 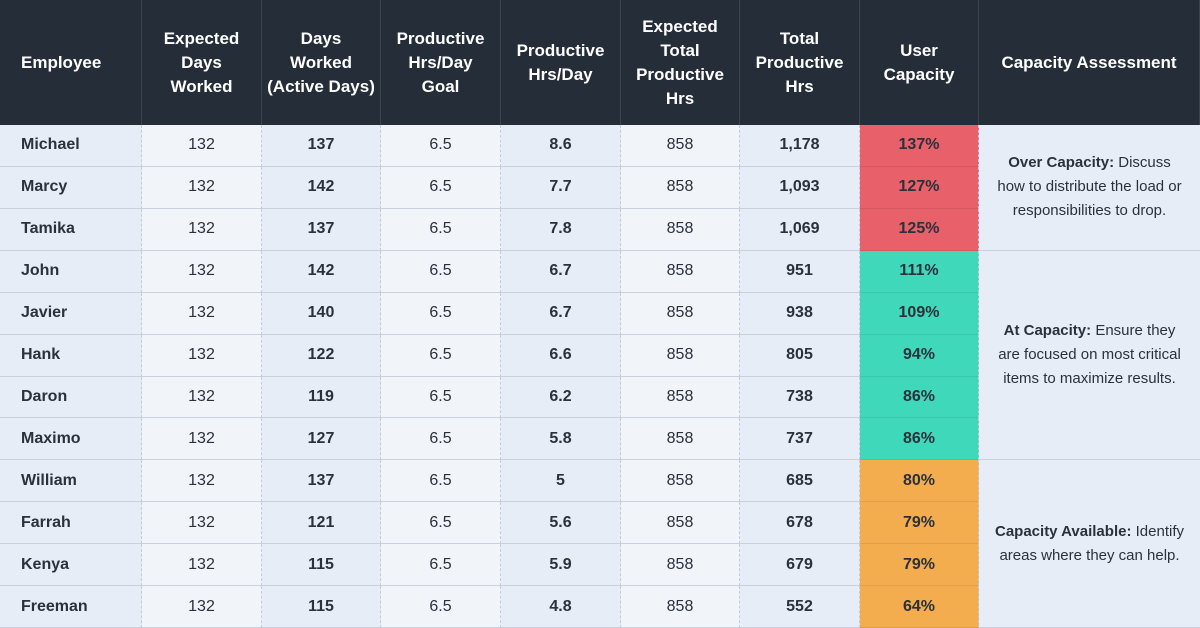 I want to click on capacity-cell: 127%, so click(x=919, y=187).